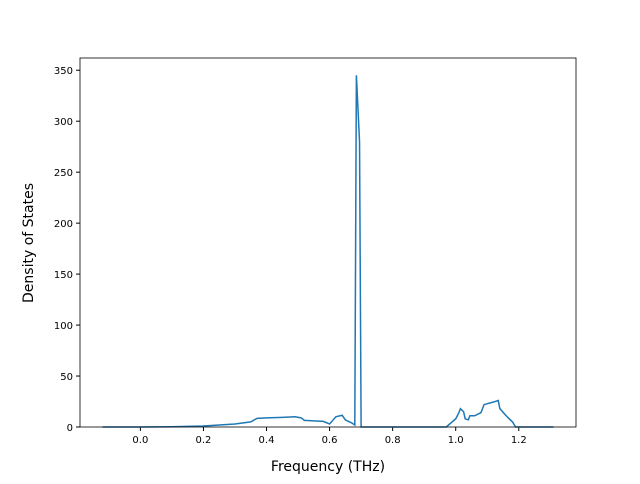  I want to click on y-tick-label: 200, so click(63, 224).